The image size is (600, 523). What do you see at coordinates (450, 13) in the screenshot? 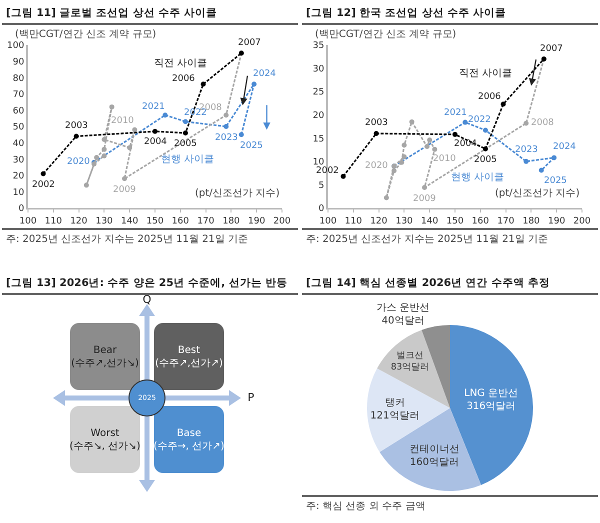
I see `chart-title: [그림 12] 한국 조선업 상선 수주 사이클` at bounding box center [450, 13].